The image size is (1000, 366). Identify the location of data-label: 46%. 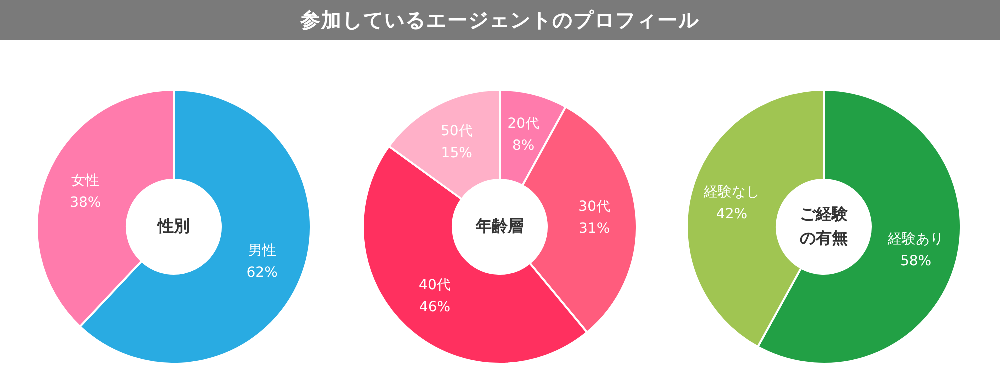
(435, 307).